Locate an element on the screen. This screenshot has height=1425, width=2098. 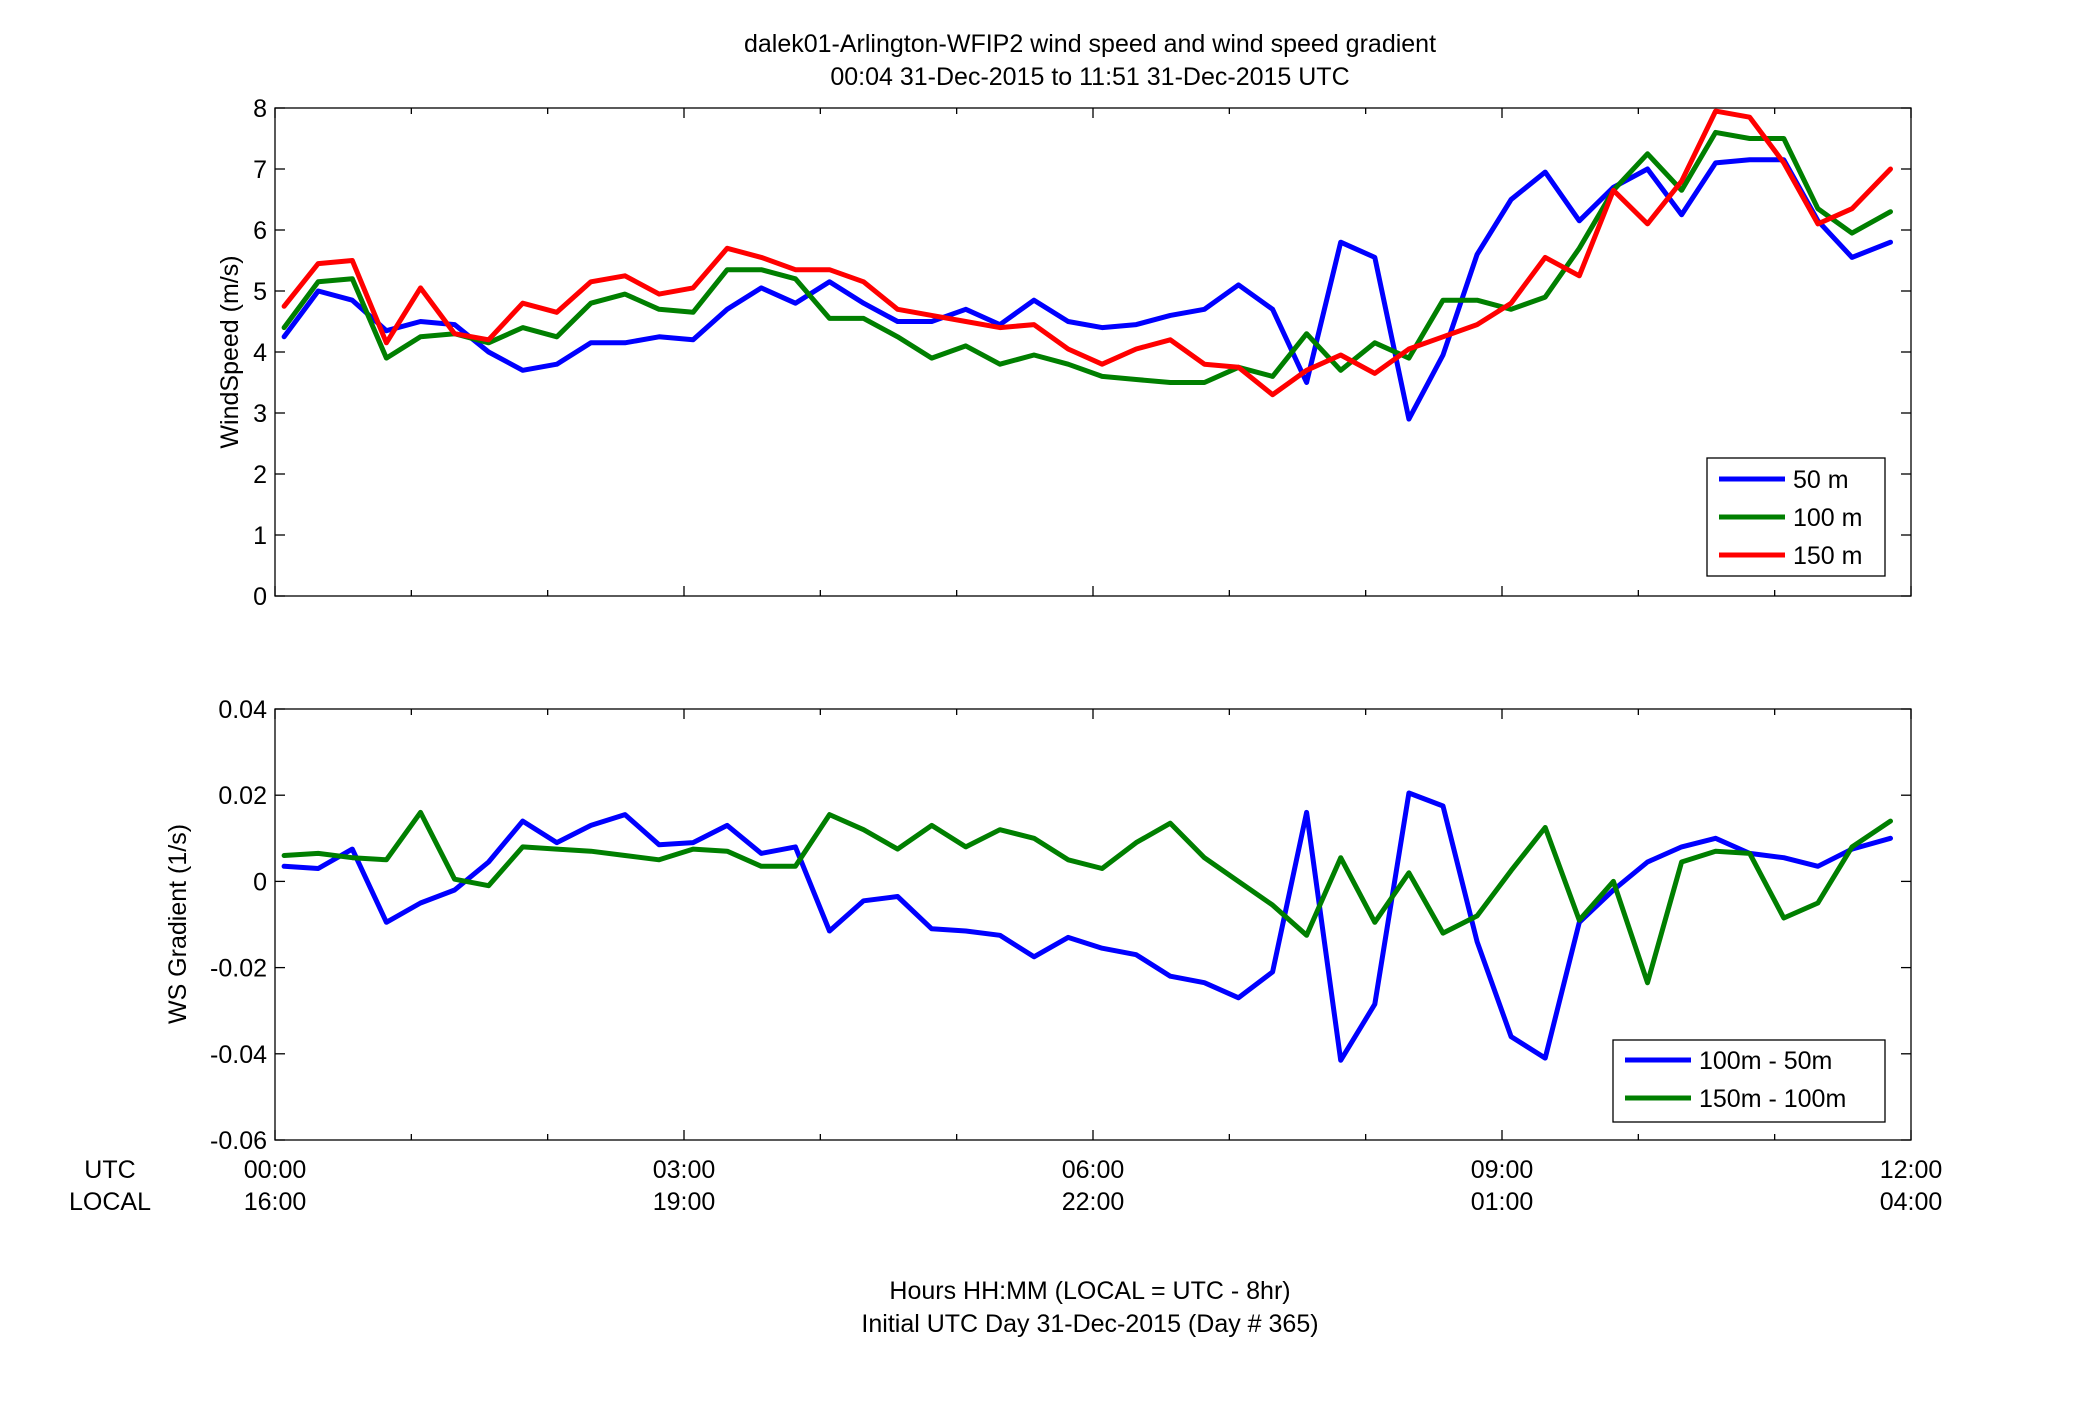
windspeed-ytick-label: 6 is located at coordinates (260, 231).